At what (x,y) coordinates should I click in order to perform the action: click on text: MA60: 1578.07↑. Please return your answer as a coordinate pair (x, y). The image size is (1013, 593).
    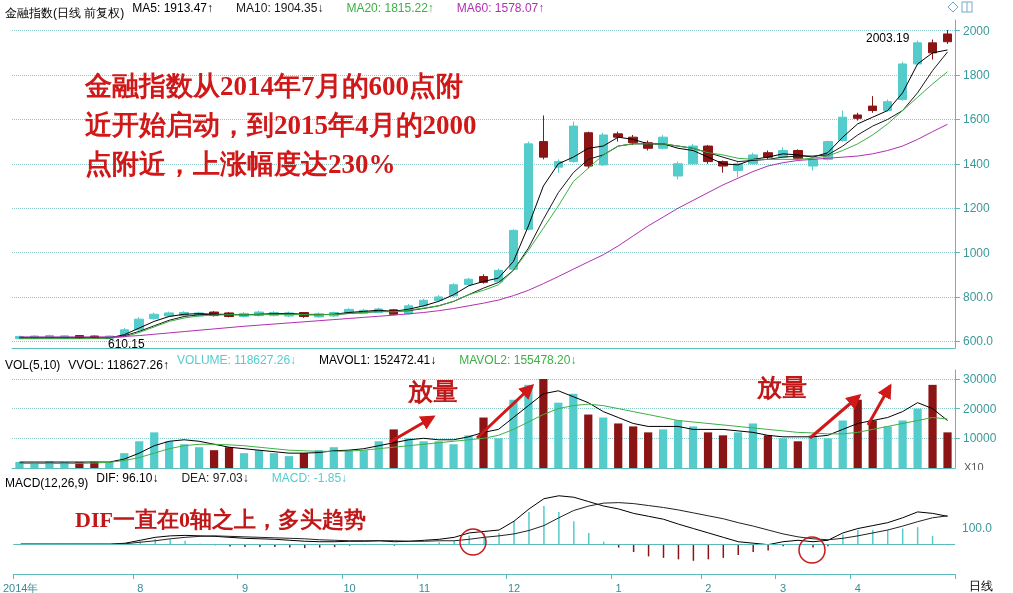
    Looking at the image, I should click on (500, 8).